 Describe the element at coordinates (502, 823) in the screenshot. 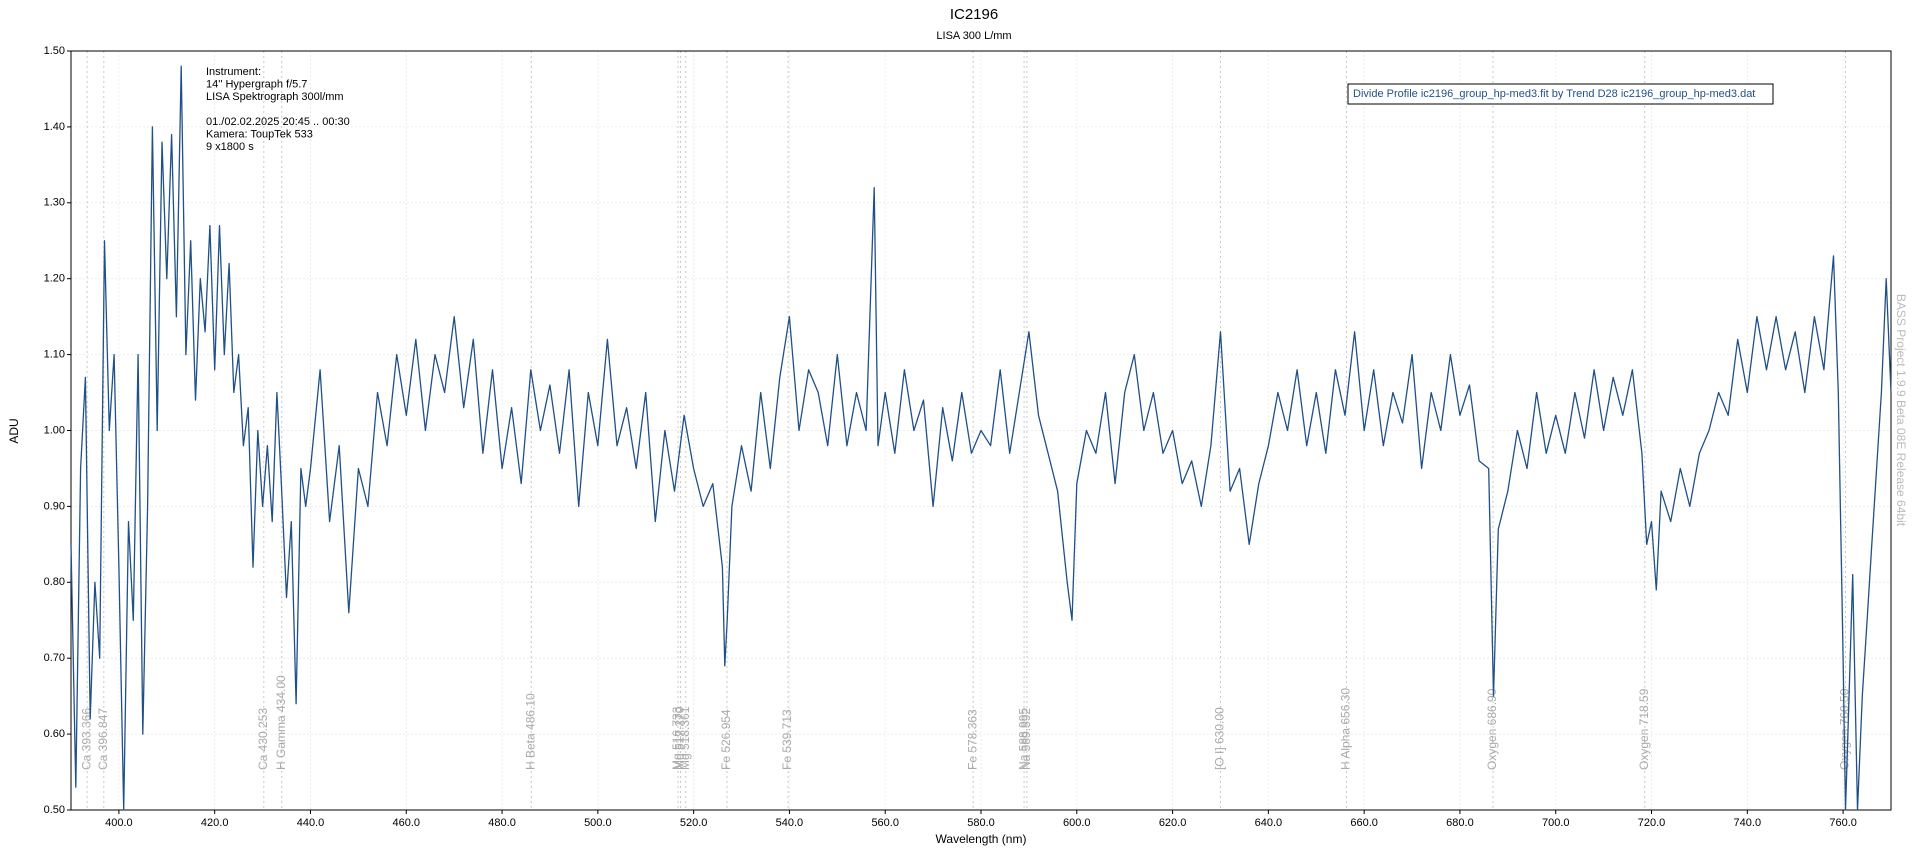

I see `x-tick-label: 480.0` at that location.